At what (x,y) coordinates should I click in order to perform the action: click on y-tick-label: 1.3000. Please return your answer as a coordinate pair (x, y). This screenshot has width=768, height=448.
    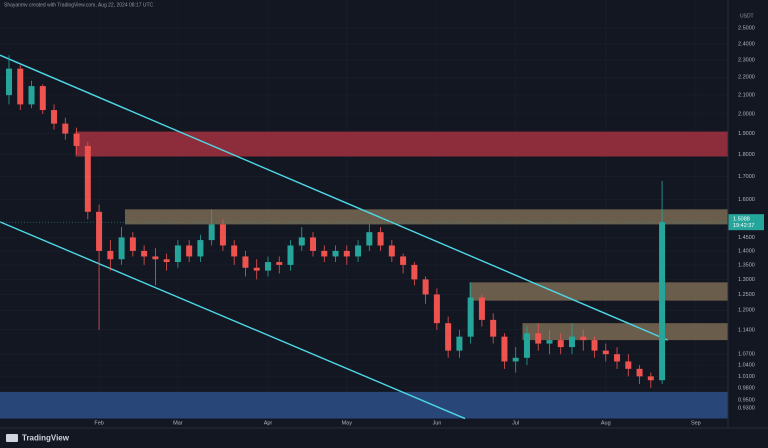
    Looking at the image, I should click on (746, 280).